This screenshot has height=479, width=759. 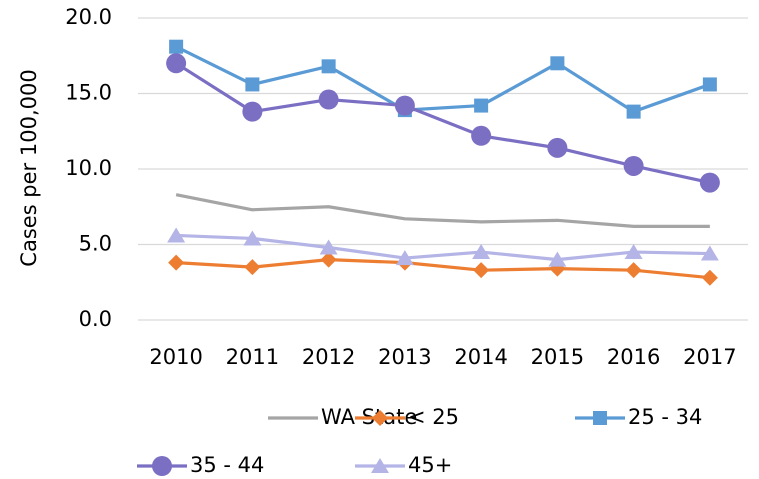 I want to click on x-tick-label: 2014, so click(x=480, y=357).